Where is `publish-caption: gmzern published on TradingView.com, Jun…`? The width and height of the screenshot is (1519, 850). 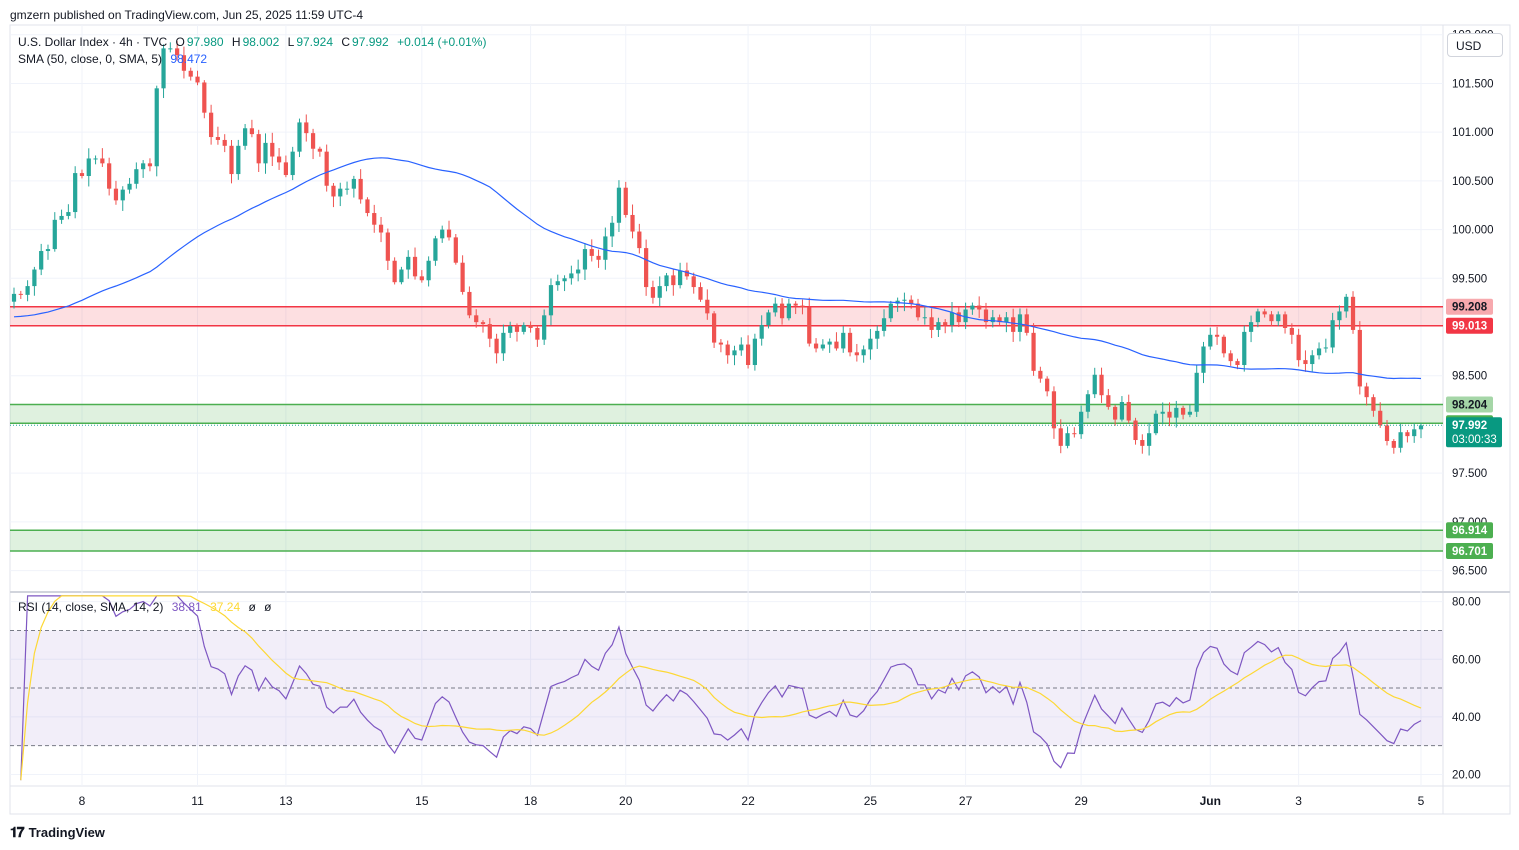 publish-caption: gmzern published on TradingView.com, Jun… is located at coordinates (187, 15).